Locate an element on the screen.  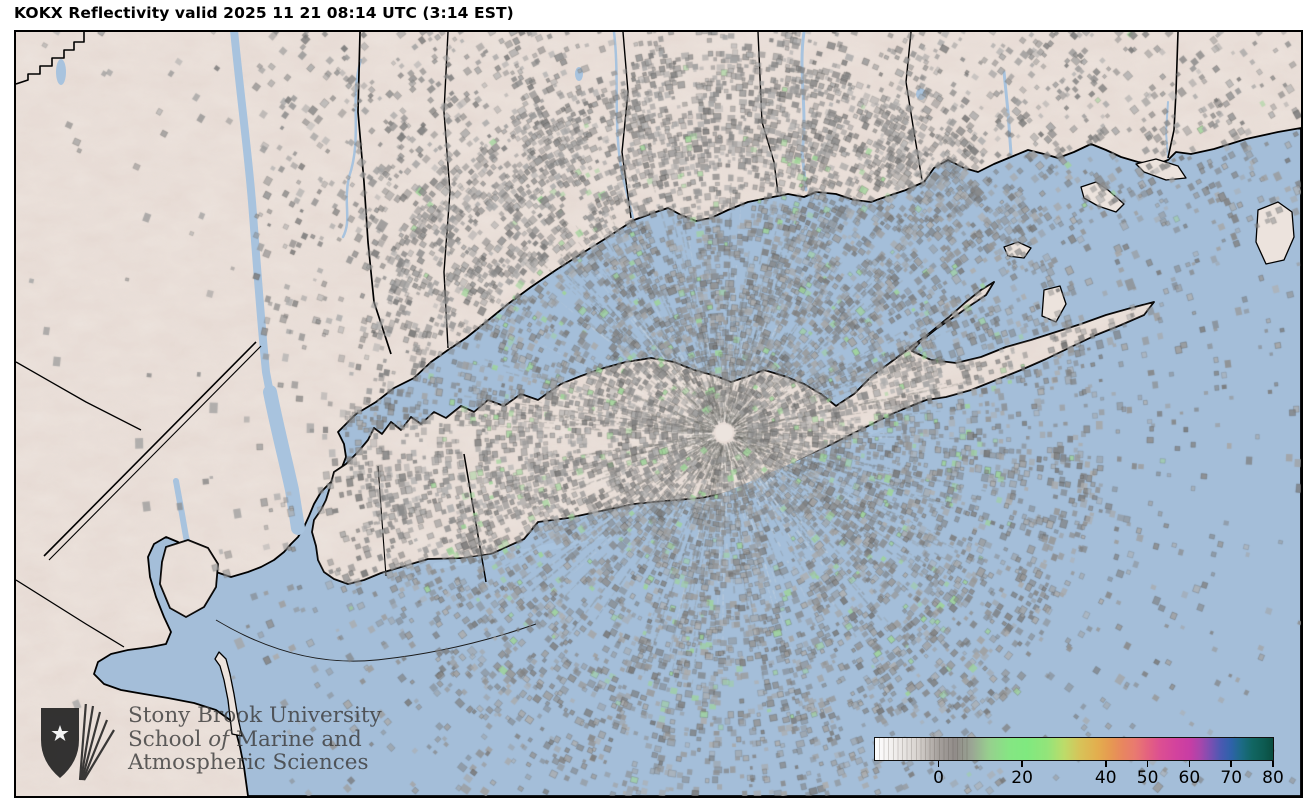
sbu-line-2: School of Marine and is located at coordinates (245, 739).